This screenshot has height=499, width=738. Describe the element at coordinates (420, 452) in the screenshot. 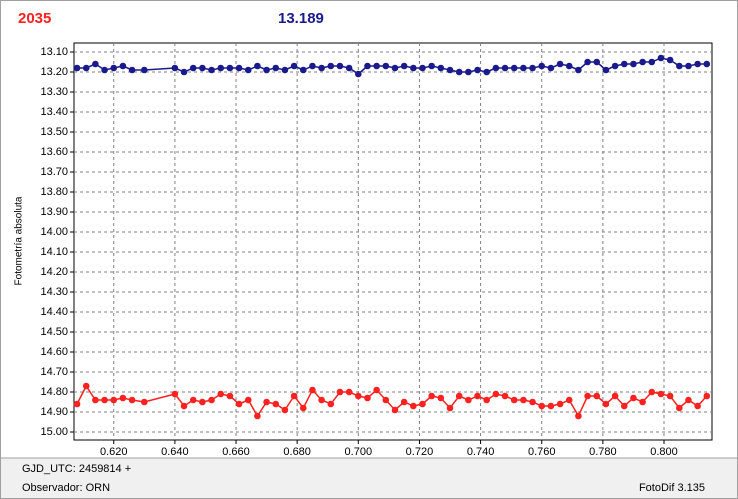

I see `x-tick-label: 0.720` at that location.